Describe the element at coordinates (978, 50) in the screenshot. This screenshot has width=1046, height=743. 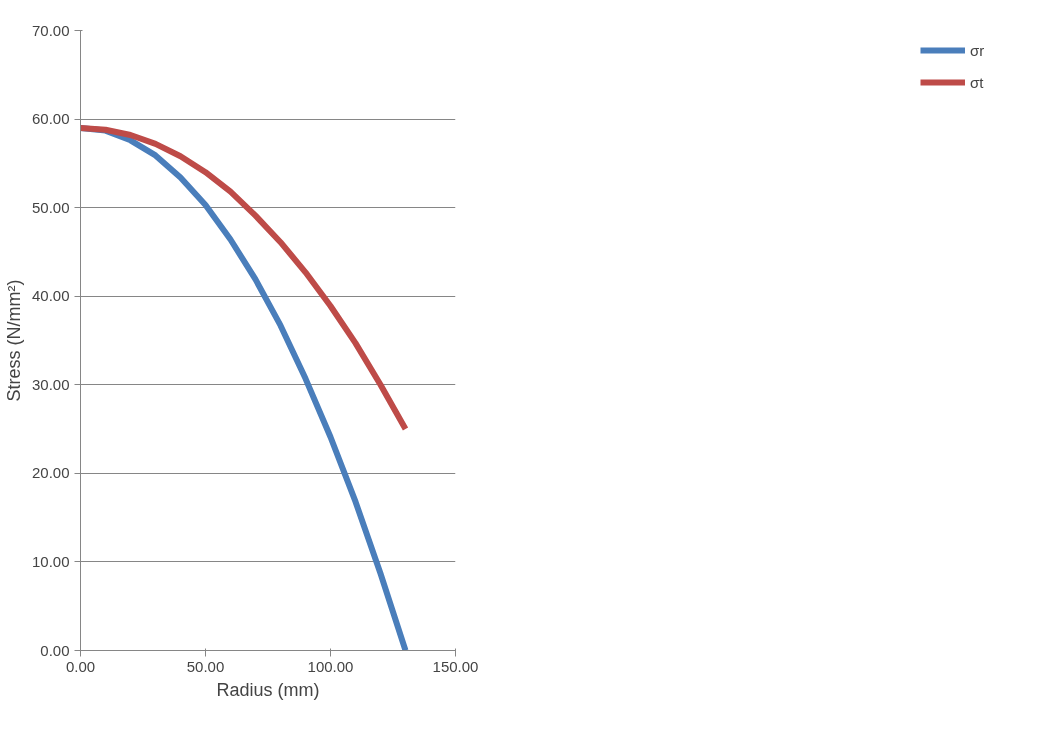
I see `legend-label: σr` at that location.